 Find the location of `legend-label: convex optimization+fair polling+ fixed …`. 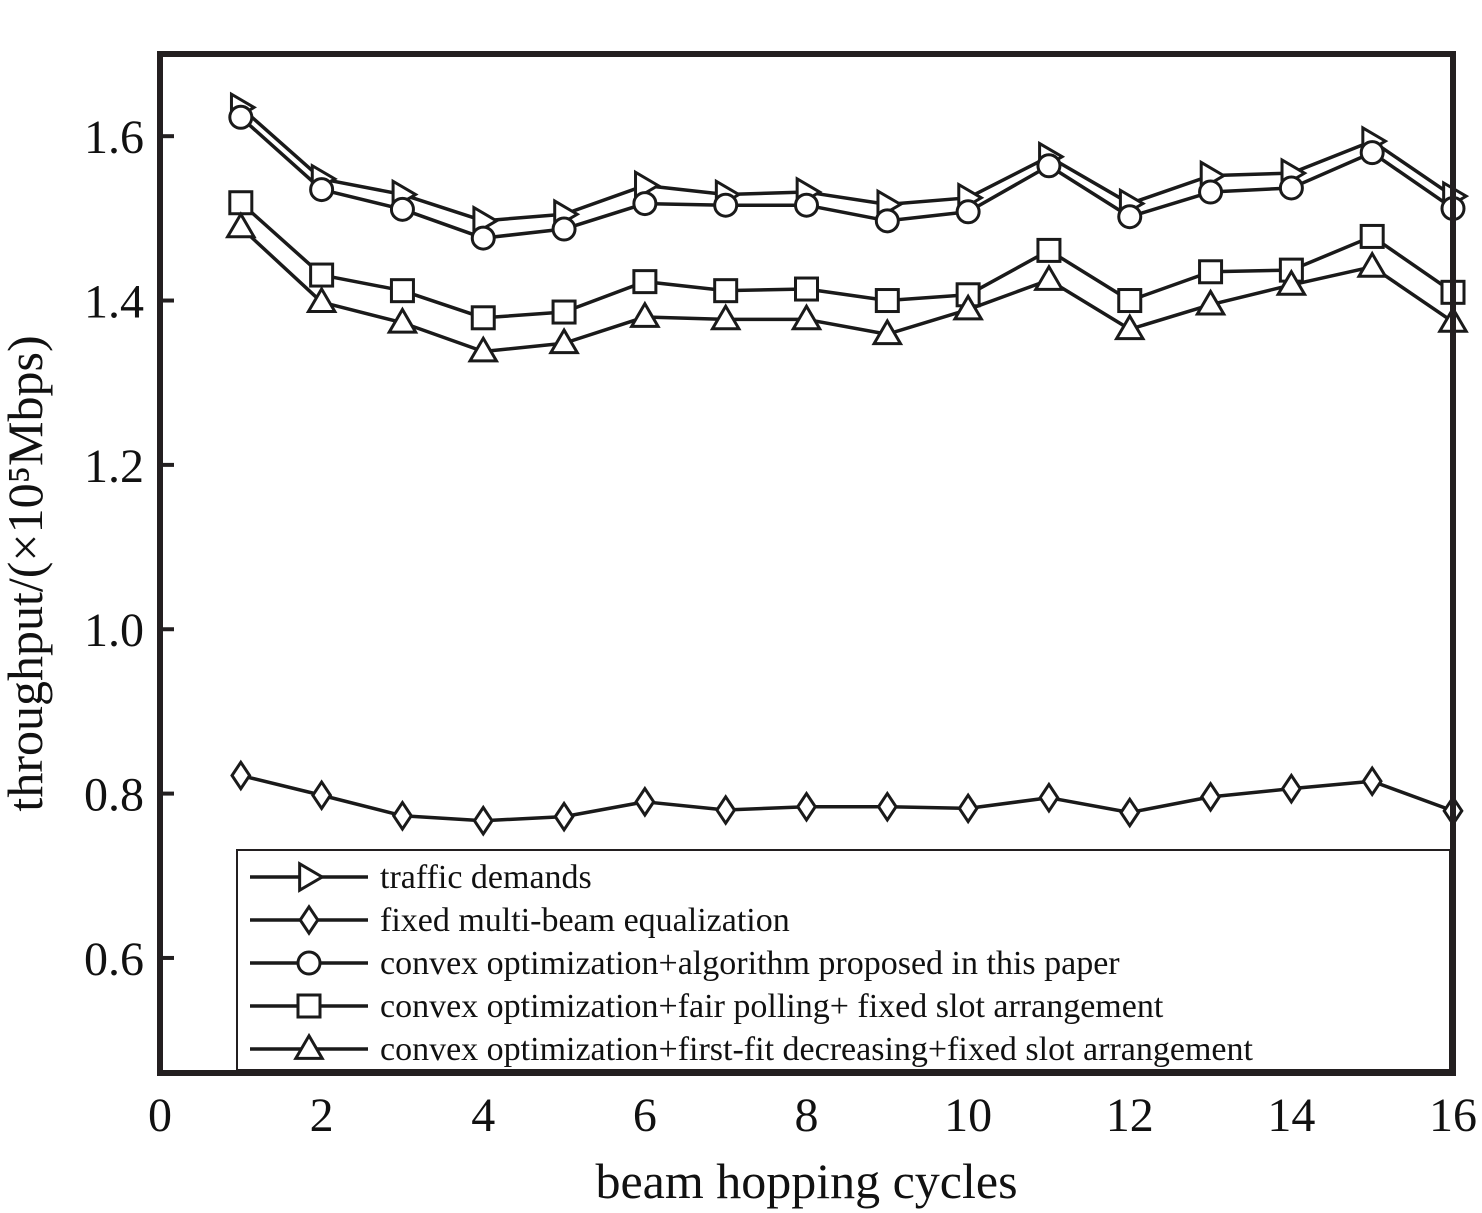

legend-label: convex optimization+fair polling+ fixed … is located at coordinates (772, 1006).